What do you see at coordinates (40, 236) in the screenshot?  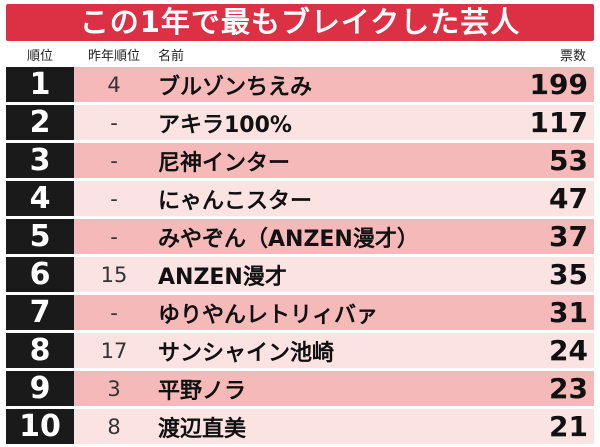 I see `rank-number: 5` at bounding box center [40, 236].